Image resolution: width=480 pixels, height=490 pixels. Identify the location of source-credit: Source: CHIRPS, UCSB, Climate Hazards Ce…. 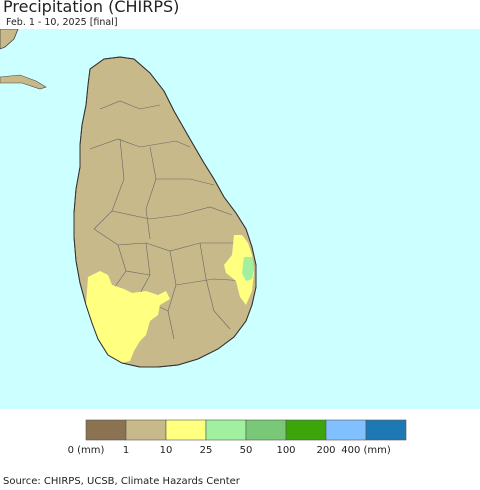
(121, 481).